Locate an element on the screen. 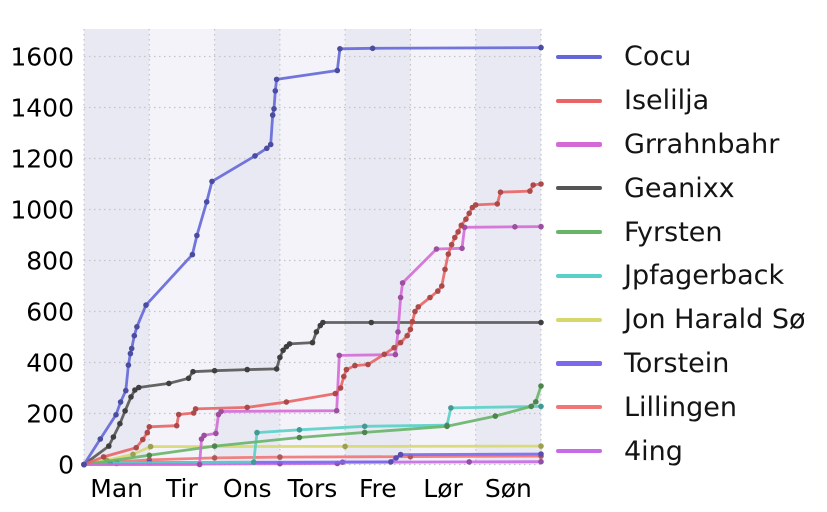  legend-swatch-4ing is located at coordinates (579, 451).